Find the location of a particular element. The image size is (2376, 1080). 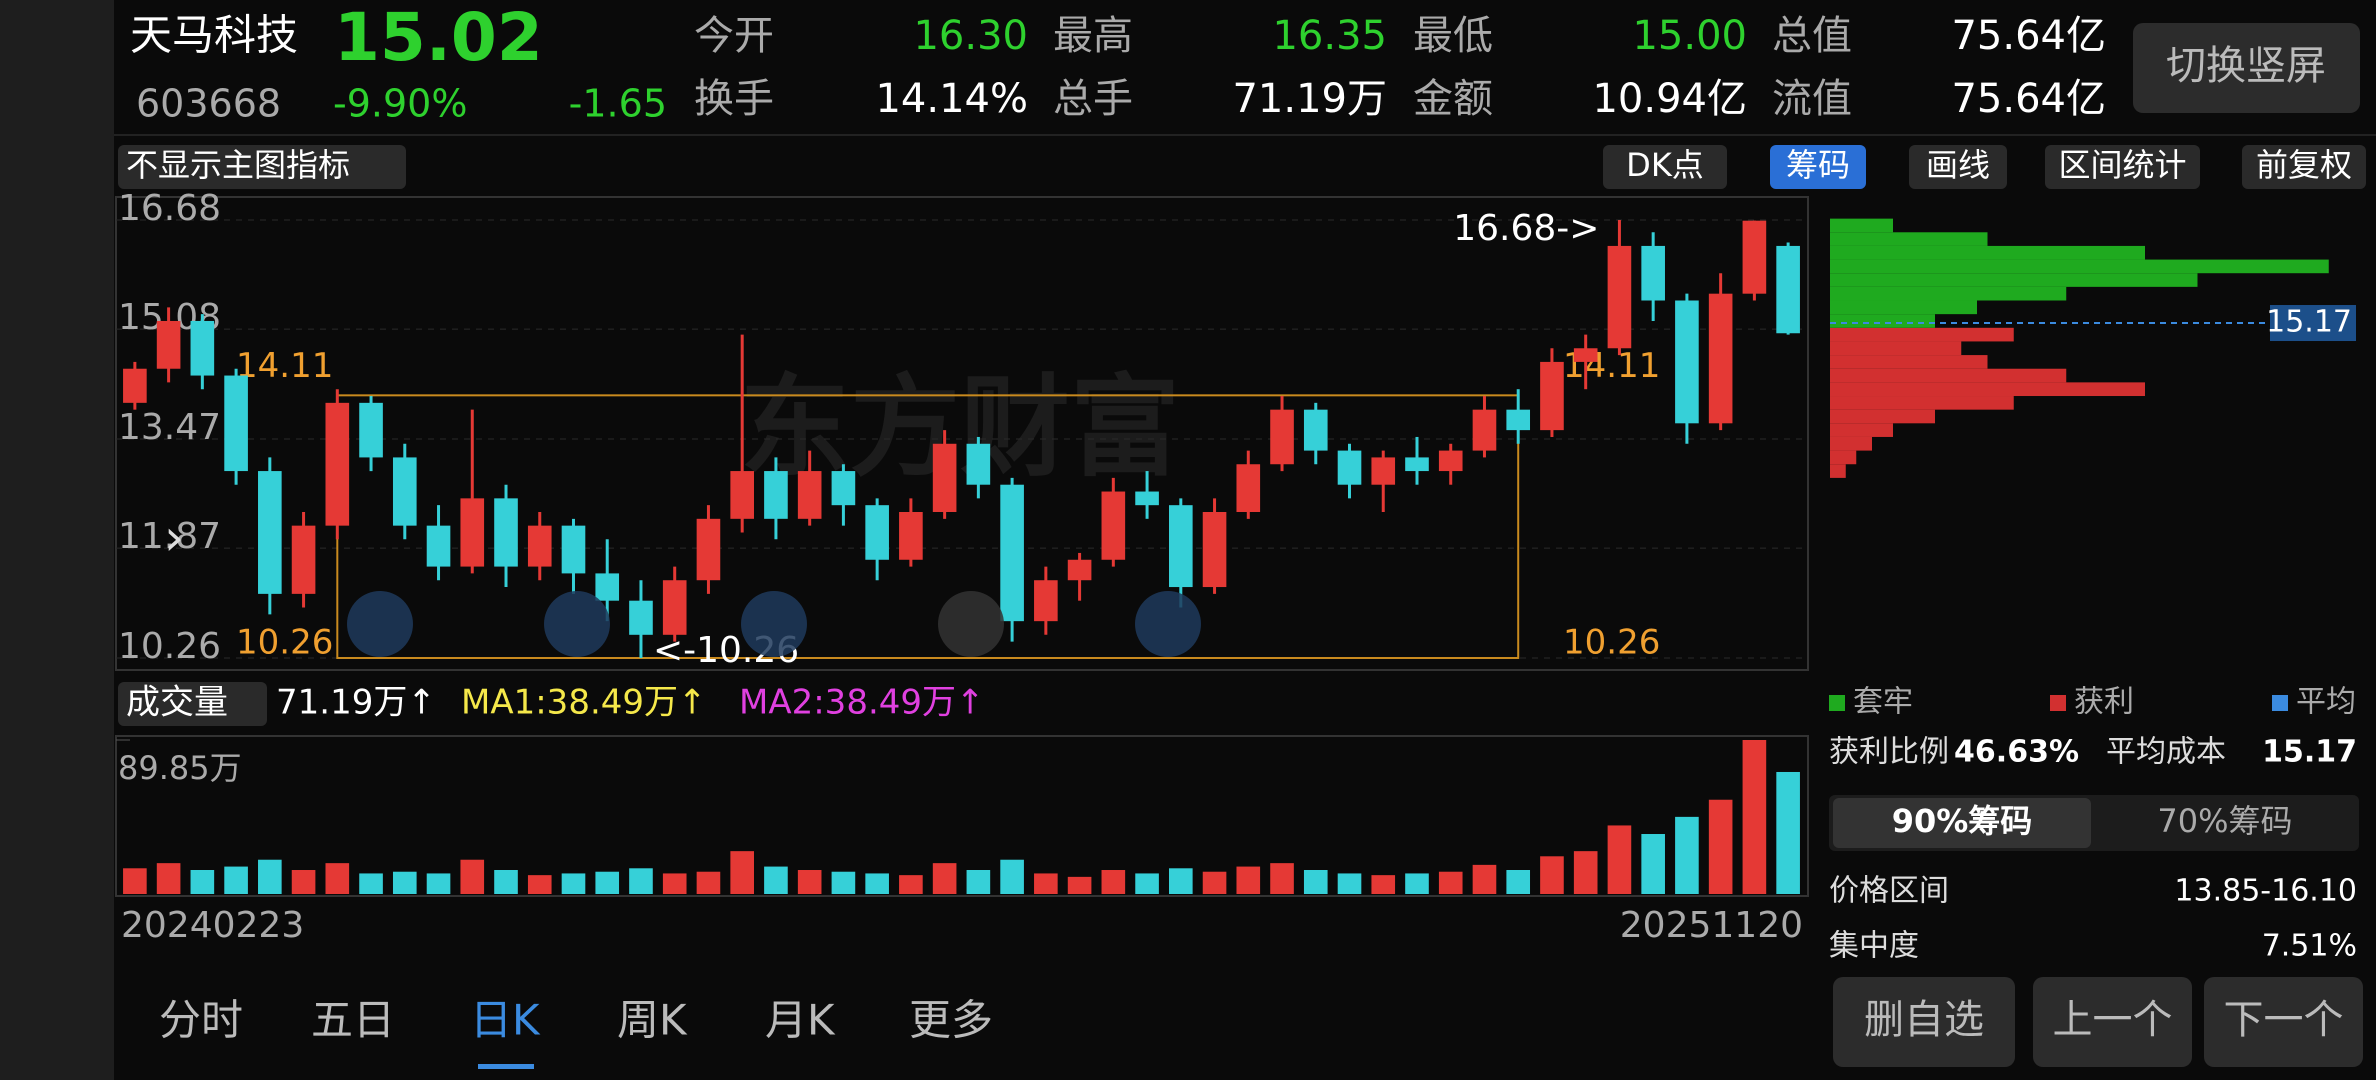

stat-label: 流值 is located at coordinates (1812, 99).